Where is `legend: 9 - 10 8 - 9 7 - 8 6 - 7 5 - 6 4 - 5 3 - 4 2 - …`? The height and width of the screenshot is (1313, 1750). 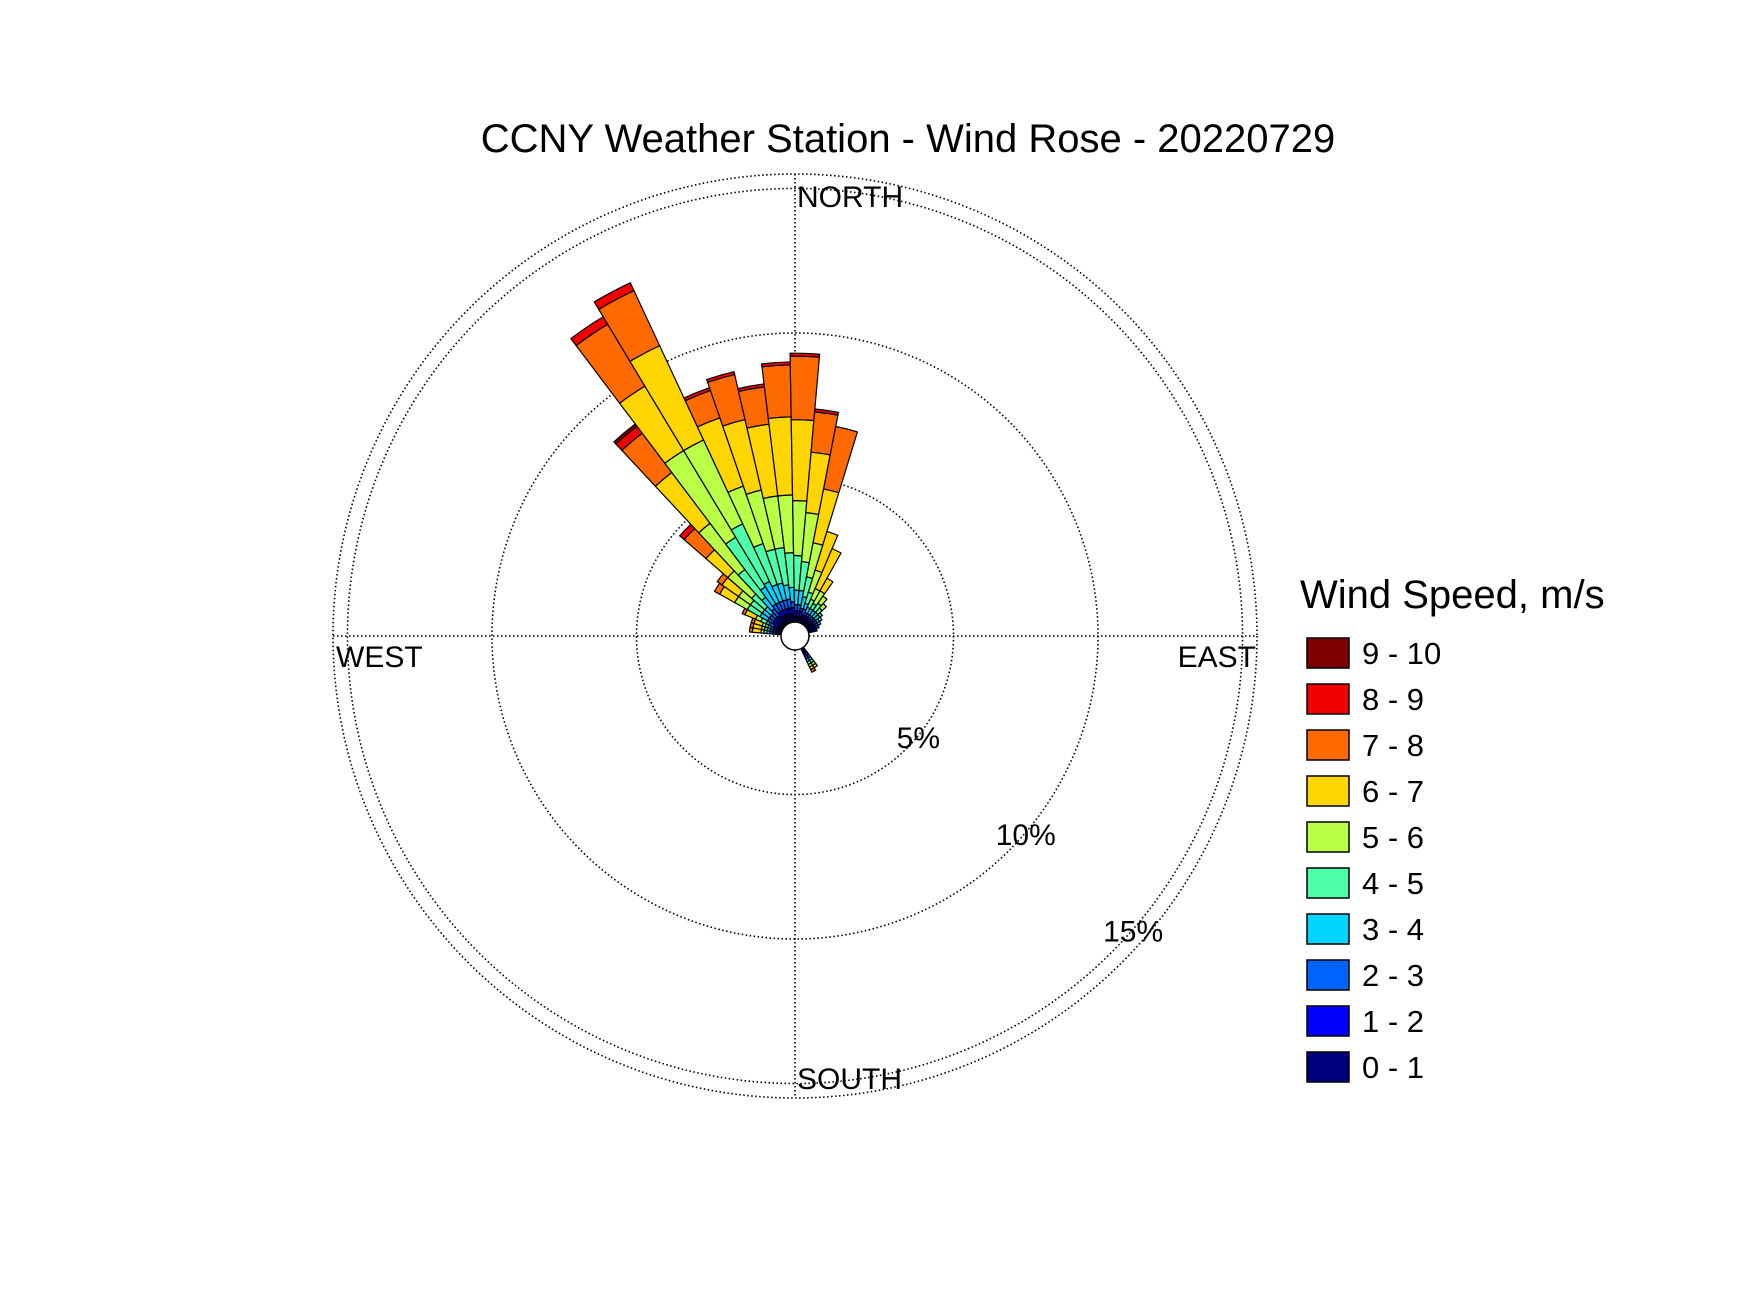 legend: 9 - 10 8 - 9 7 - 8 6 - 7 5 - 6 4 - 5 3 - 4 2 - … is located at coordinates (1373, 860).